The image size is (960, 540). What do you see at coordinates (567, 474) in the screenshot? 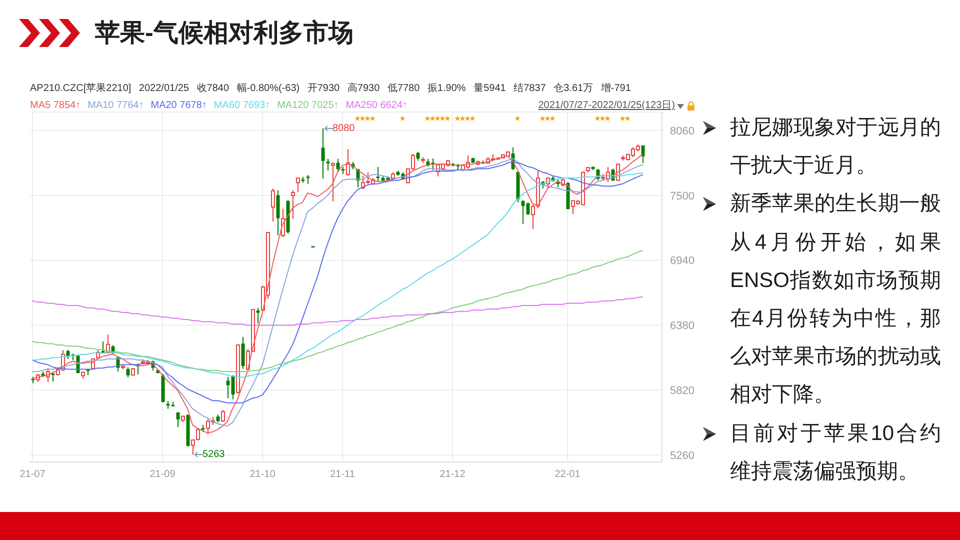
I see `x-tick-label: 22-01` at bounding box center [567, 474].